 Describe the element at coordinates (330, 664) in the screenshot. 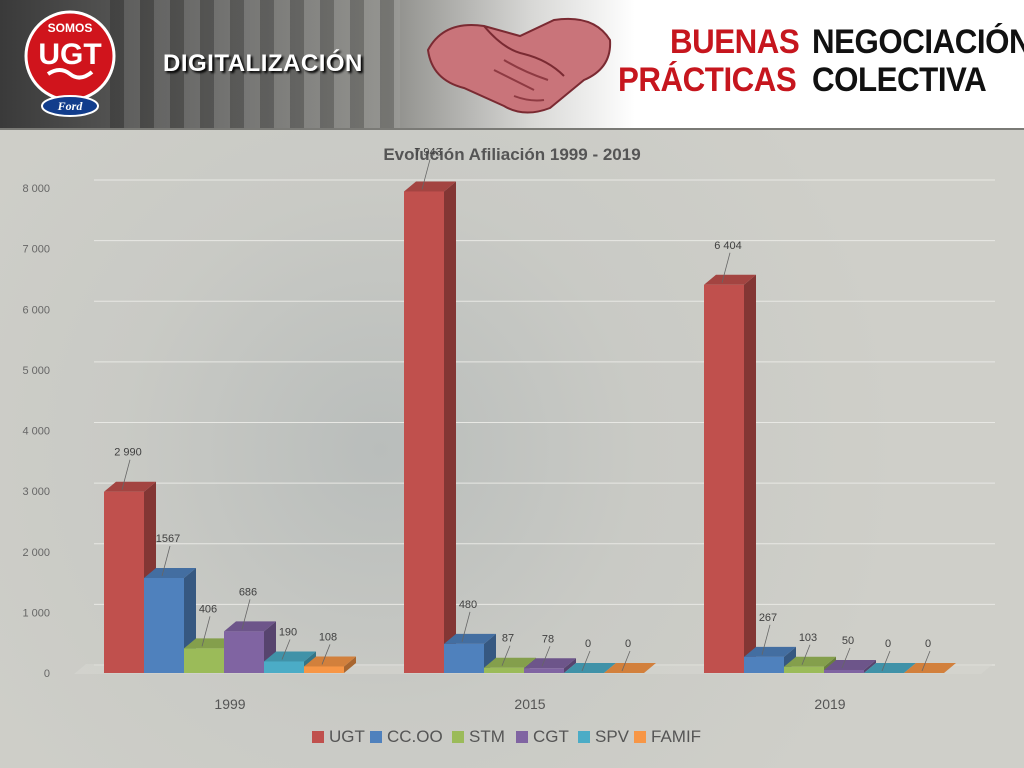

I see `bar-famif-1999` at that location.